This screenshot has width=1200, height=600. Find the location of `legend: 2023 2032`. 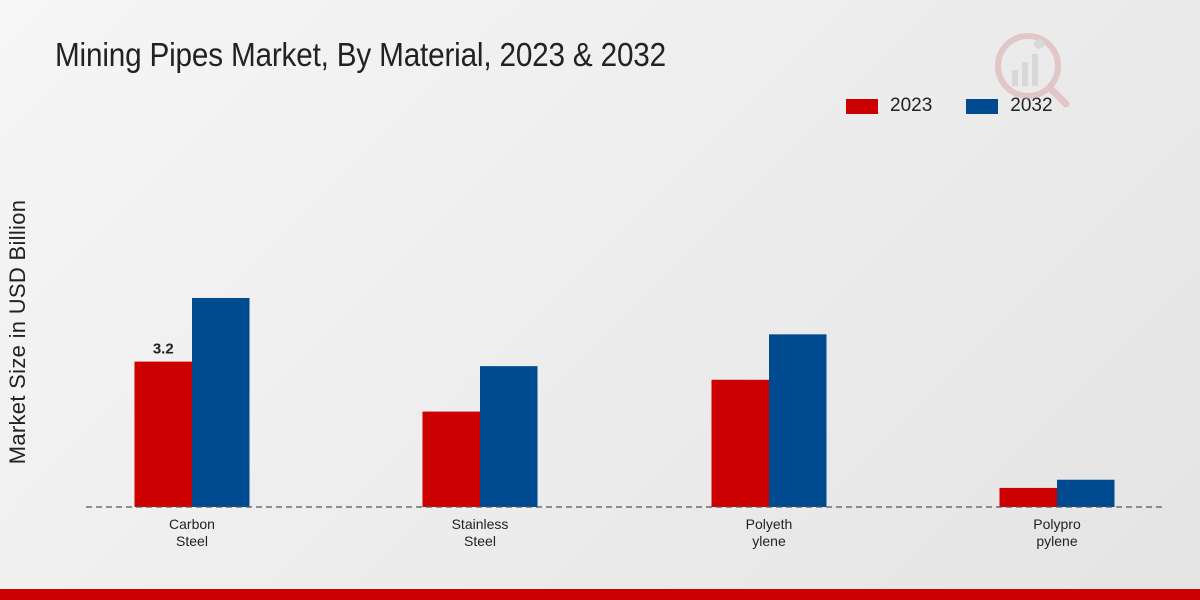

legend: 2023 2032 is located at coordinates (966, 106).